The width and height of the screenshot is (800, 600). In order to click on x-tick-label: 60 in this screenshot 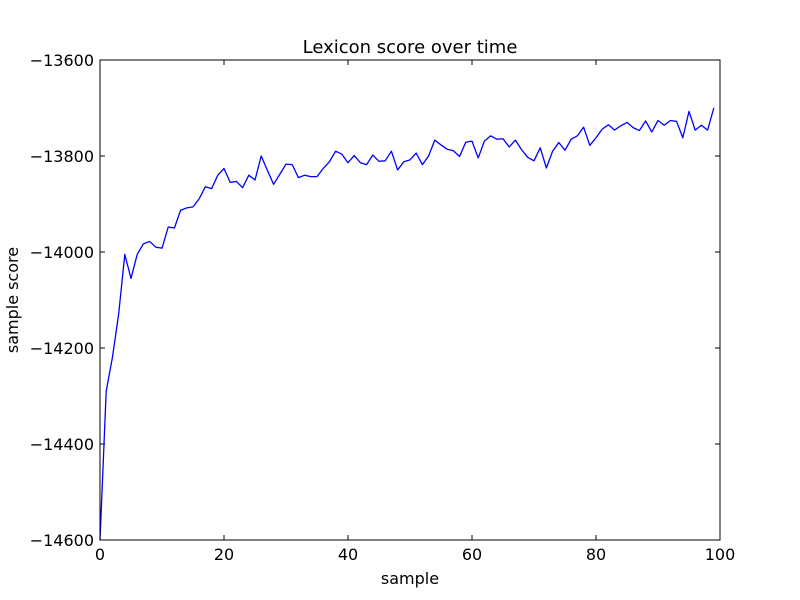, I will do `click(472, 554)`.